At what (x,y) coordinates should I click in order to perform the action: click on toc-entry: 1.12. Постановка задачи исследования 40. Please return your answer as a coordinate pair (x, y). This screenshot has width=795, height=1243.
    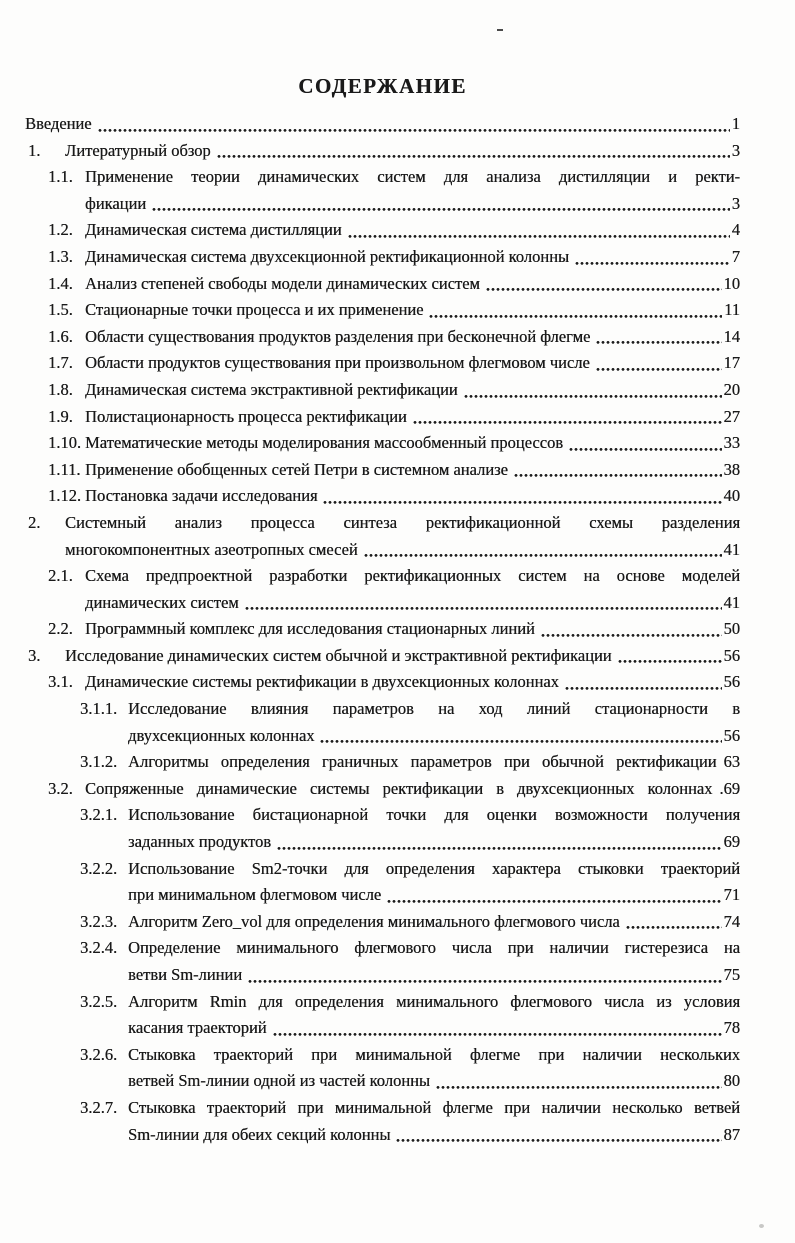
    Looking at the image, I should click on (382, 496).